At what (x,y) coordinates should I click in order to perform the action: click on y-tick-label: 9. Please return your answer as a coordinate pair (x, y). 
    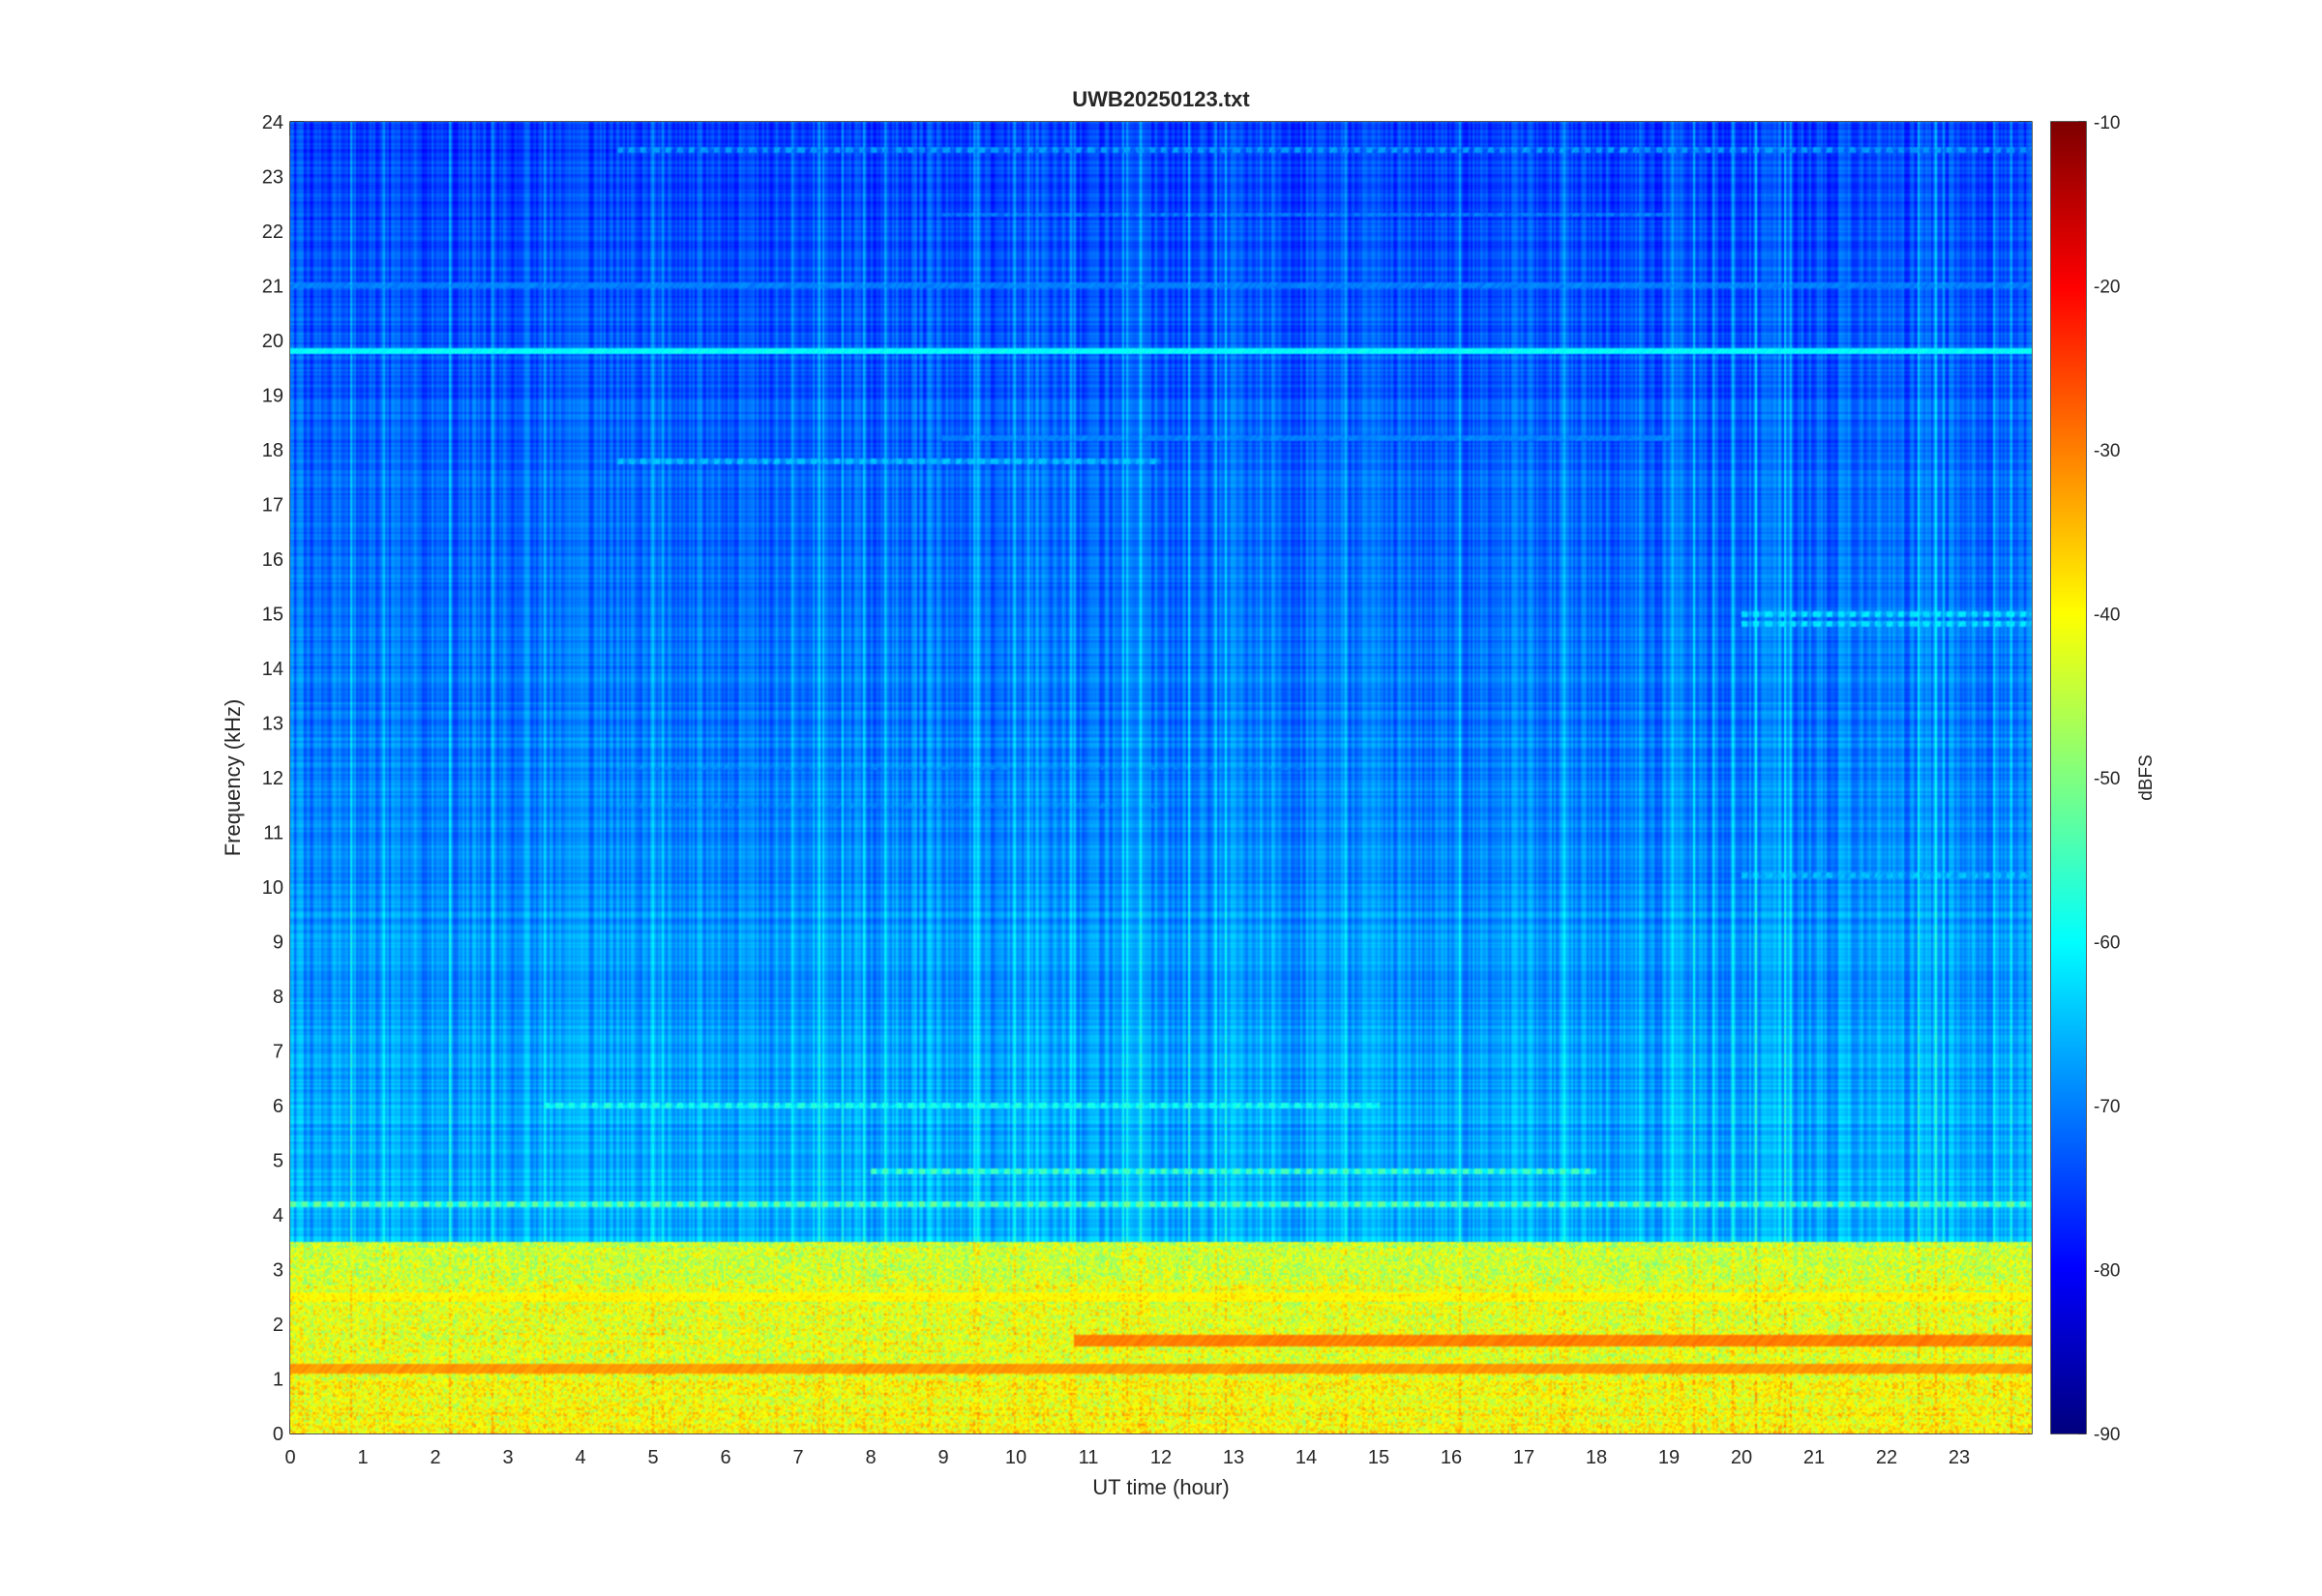
    Looking at the image, I should click on (278, 943).